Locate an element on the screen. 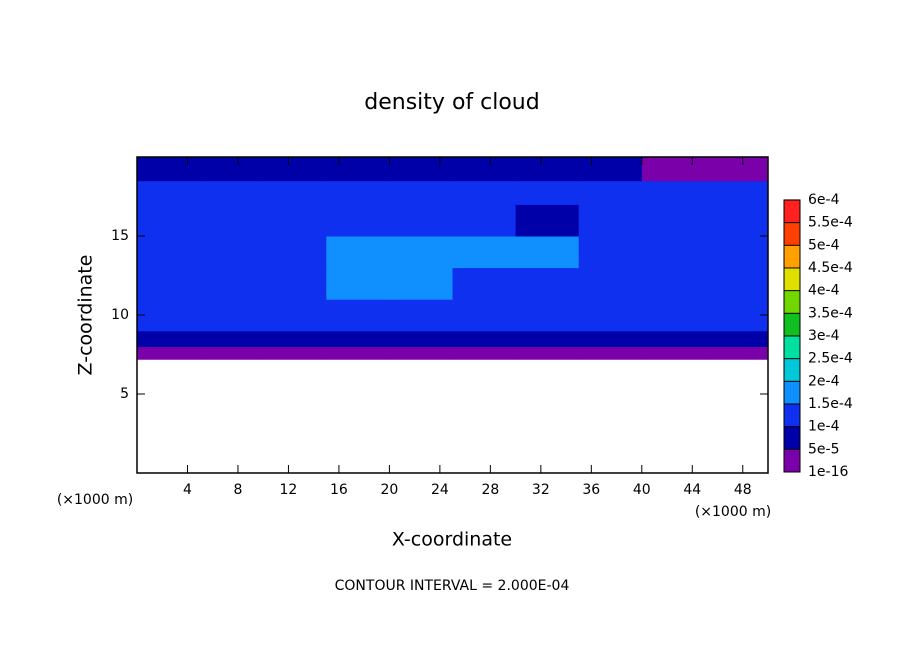 This screenshot has height=654, width=904. colorbar-label: 2e-4 is located at coordinates (824, 381).